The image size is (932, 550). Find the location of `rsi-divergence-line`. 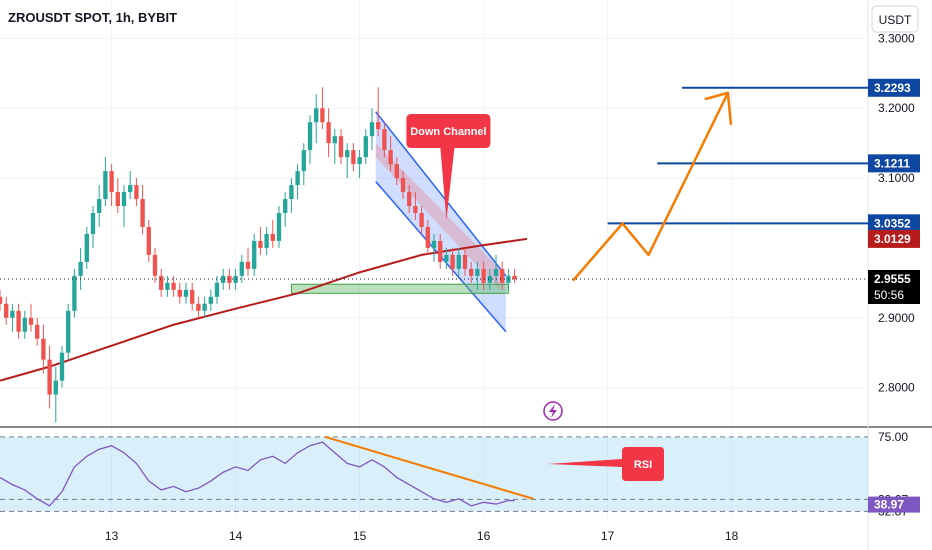

rsi-divergence-line is located at coordinates (429, 467).